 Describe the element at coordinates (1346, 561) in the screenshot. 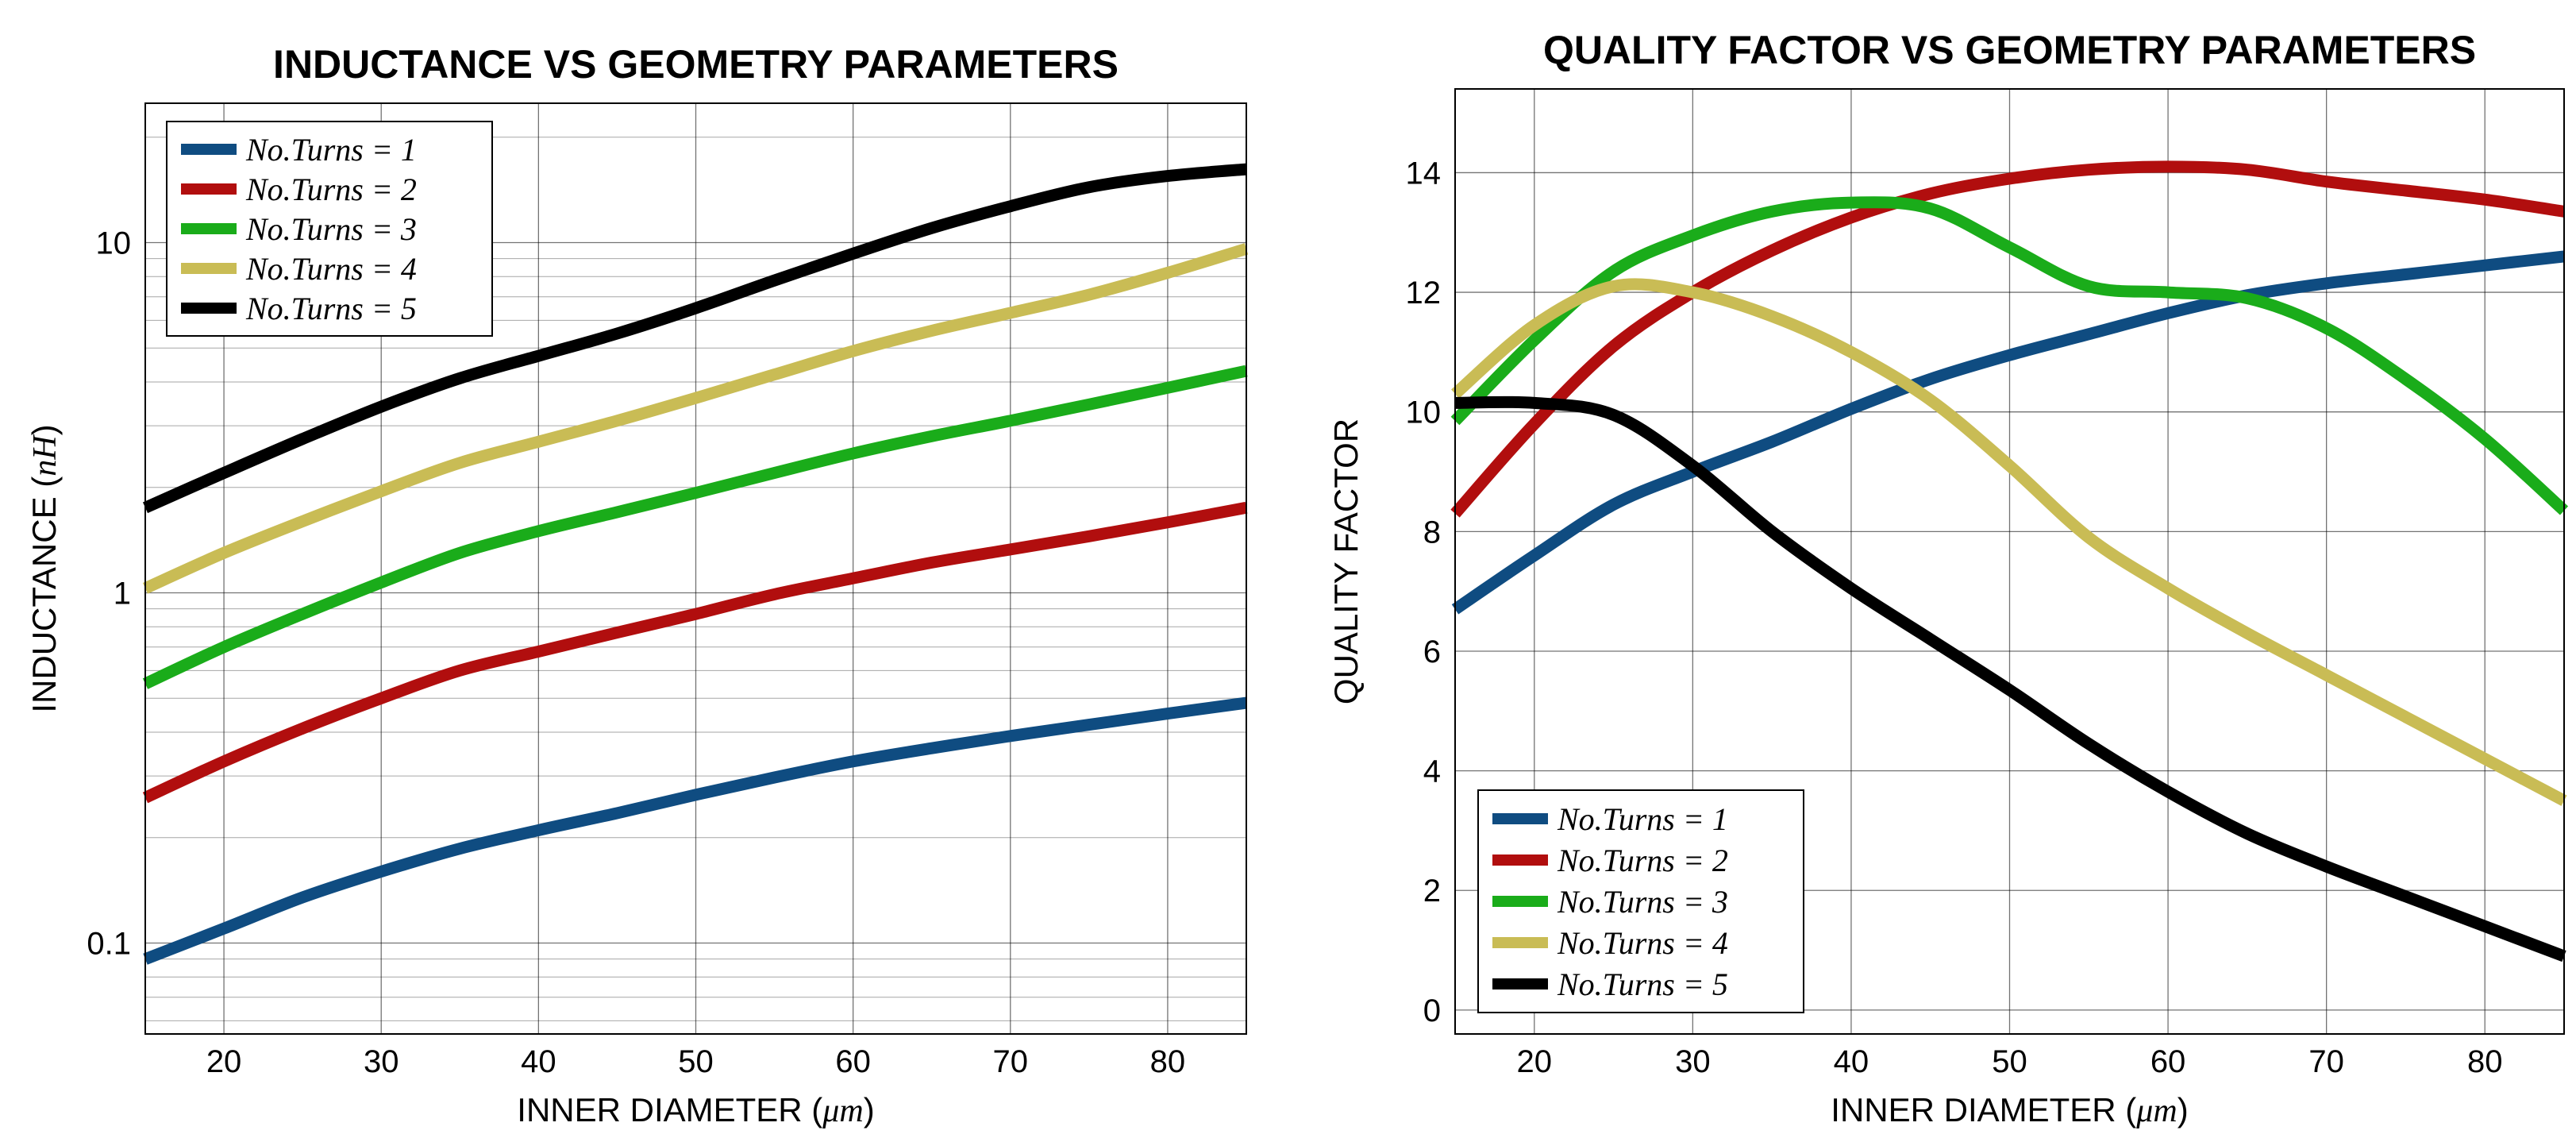

I see `y-axis-label: QUALITY FACTOR` at that location.